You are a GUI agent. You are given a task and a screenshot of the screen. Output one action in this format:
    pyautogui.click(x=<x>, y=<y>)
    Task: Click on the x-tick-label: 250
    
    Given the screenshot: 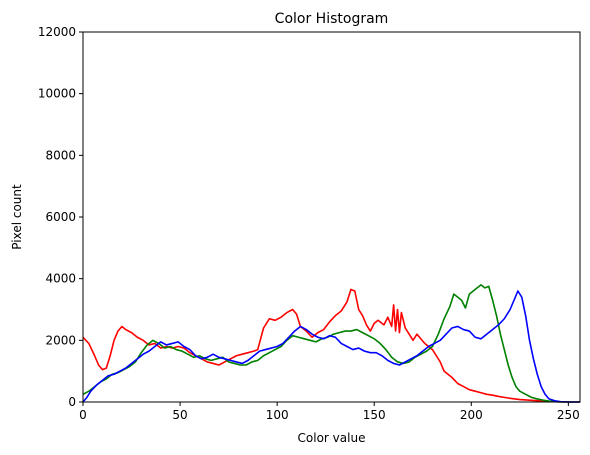 What is the action you would take?
    pyautogui.click(x=568, y=415)
    